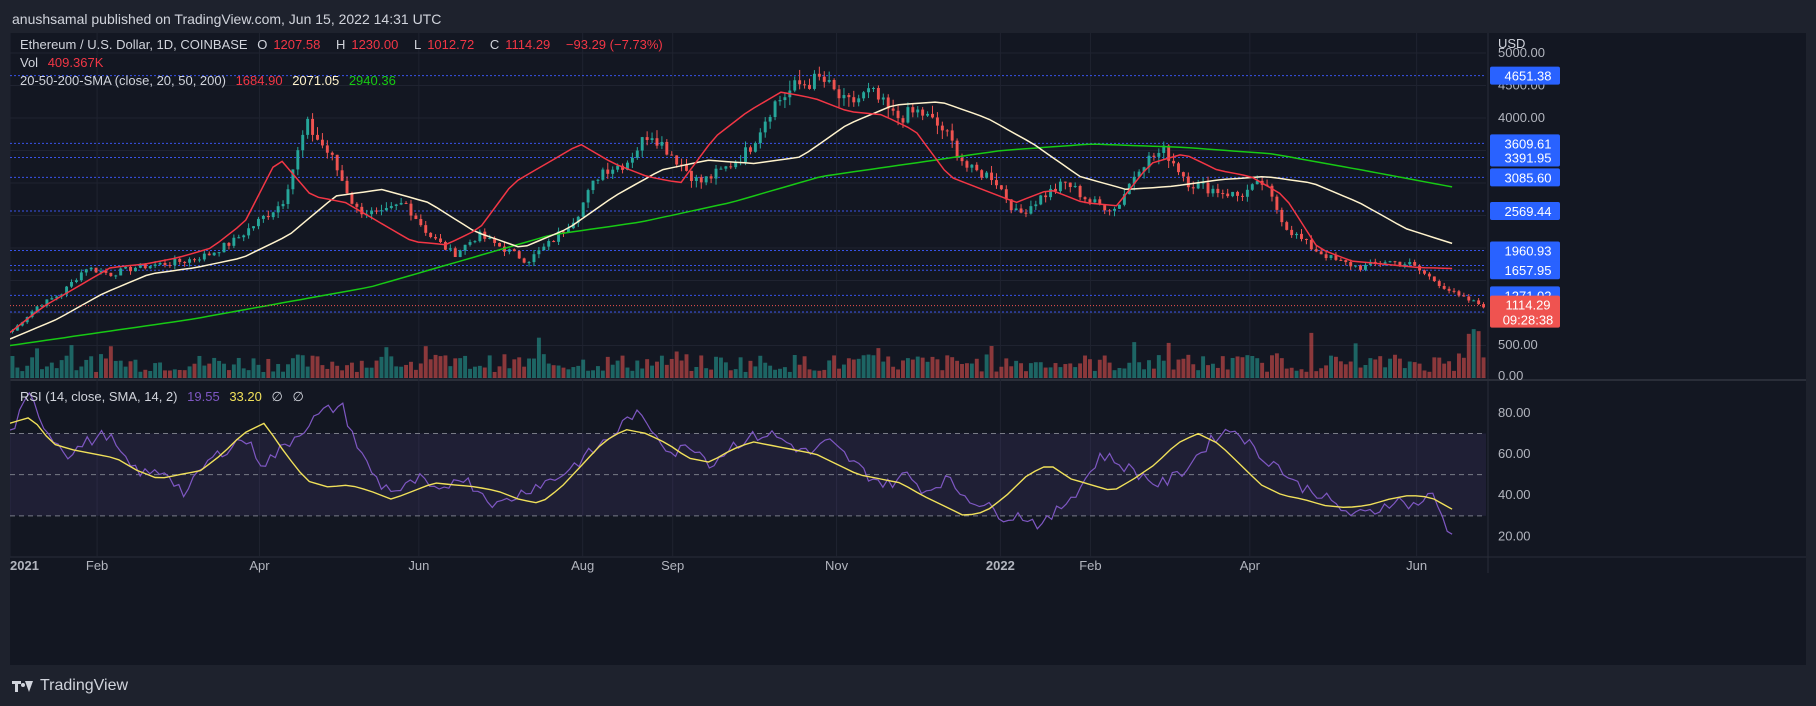 The image size is (1816, 706). I want to click on brand-name: TradingView, so click(84, 685).